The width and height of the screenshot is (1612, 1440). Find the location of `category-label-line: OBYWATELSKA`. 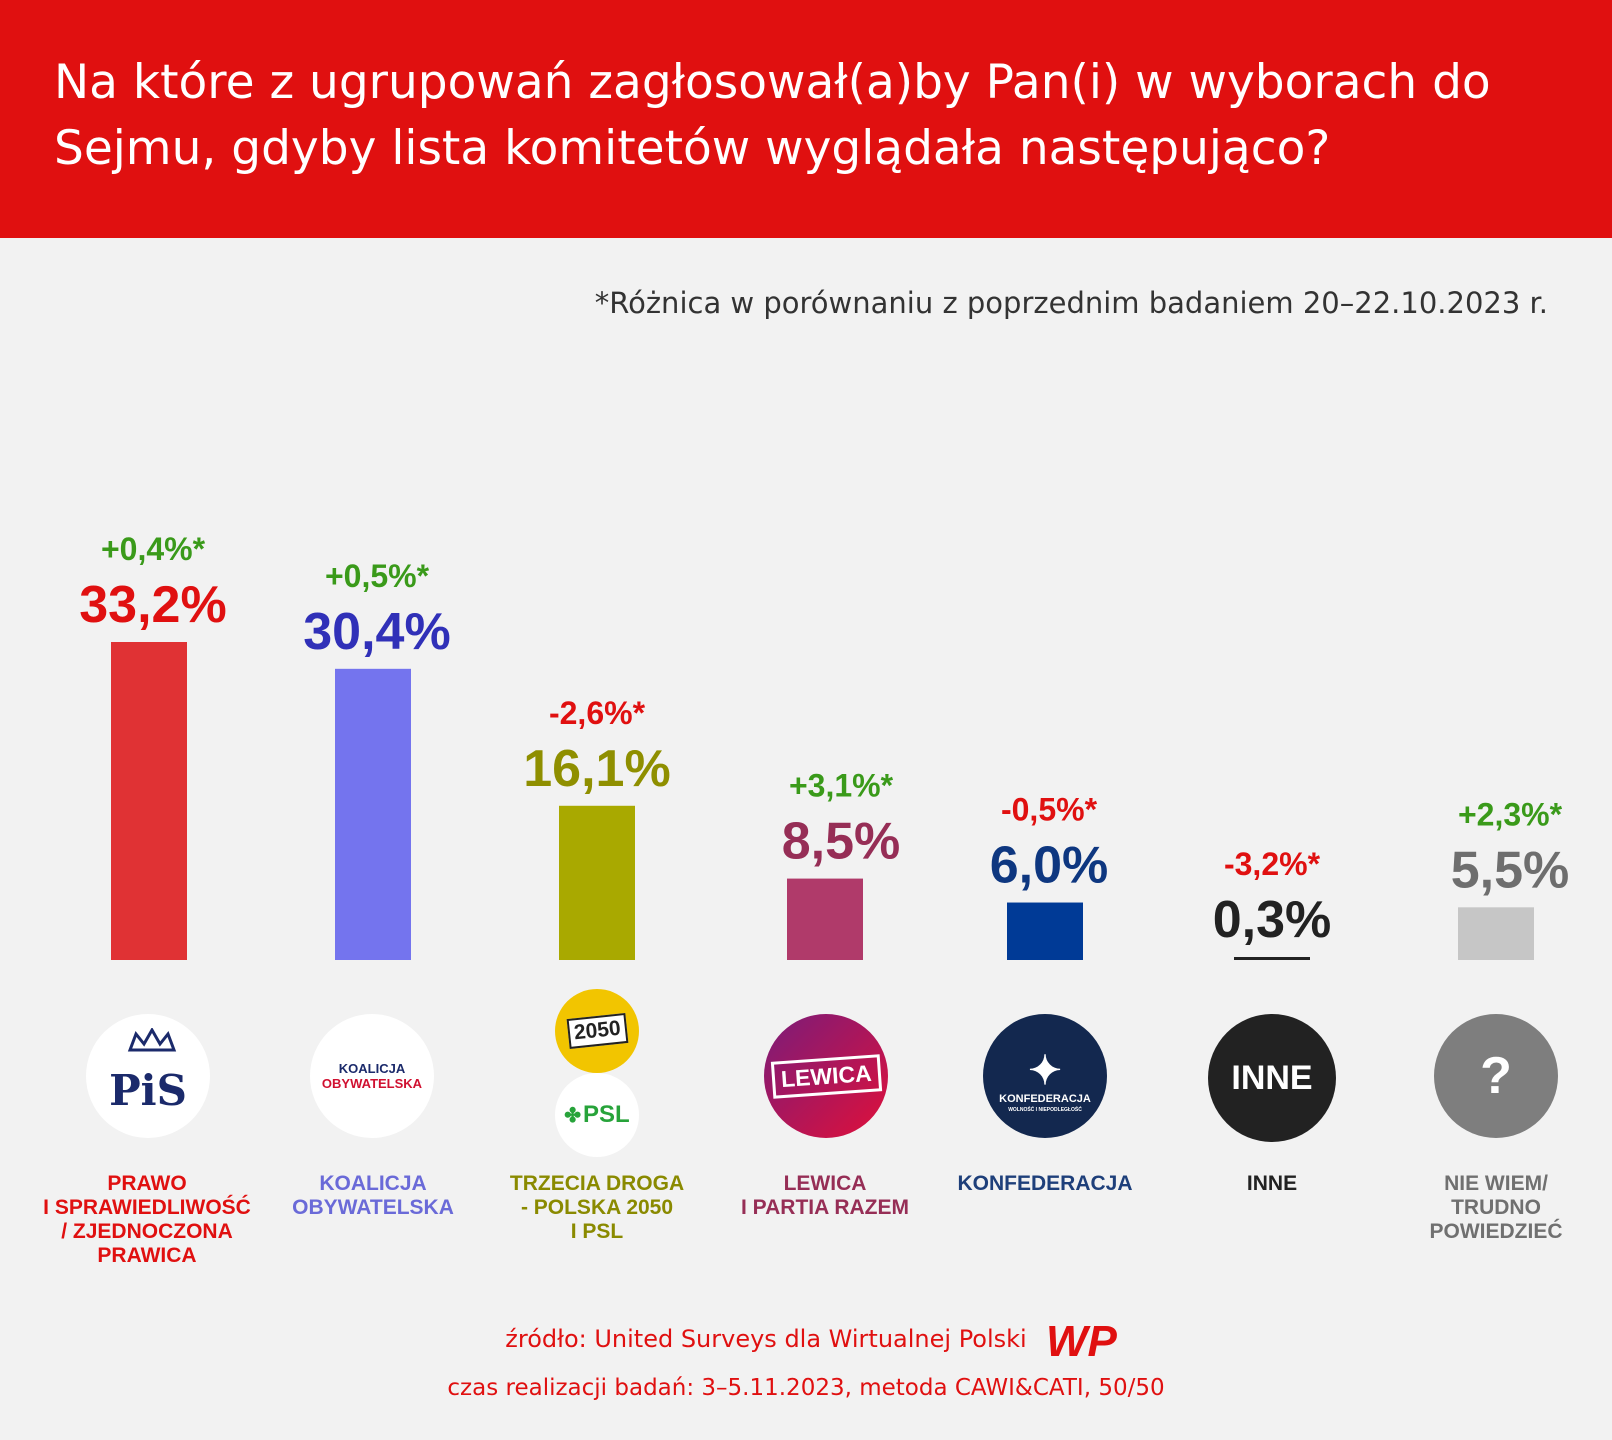

category-label-line: OBYWATELSKA is located at coordinates (373, 1207).